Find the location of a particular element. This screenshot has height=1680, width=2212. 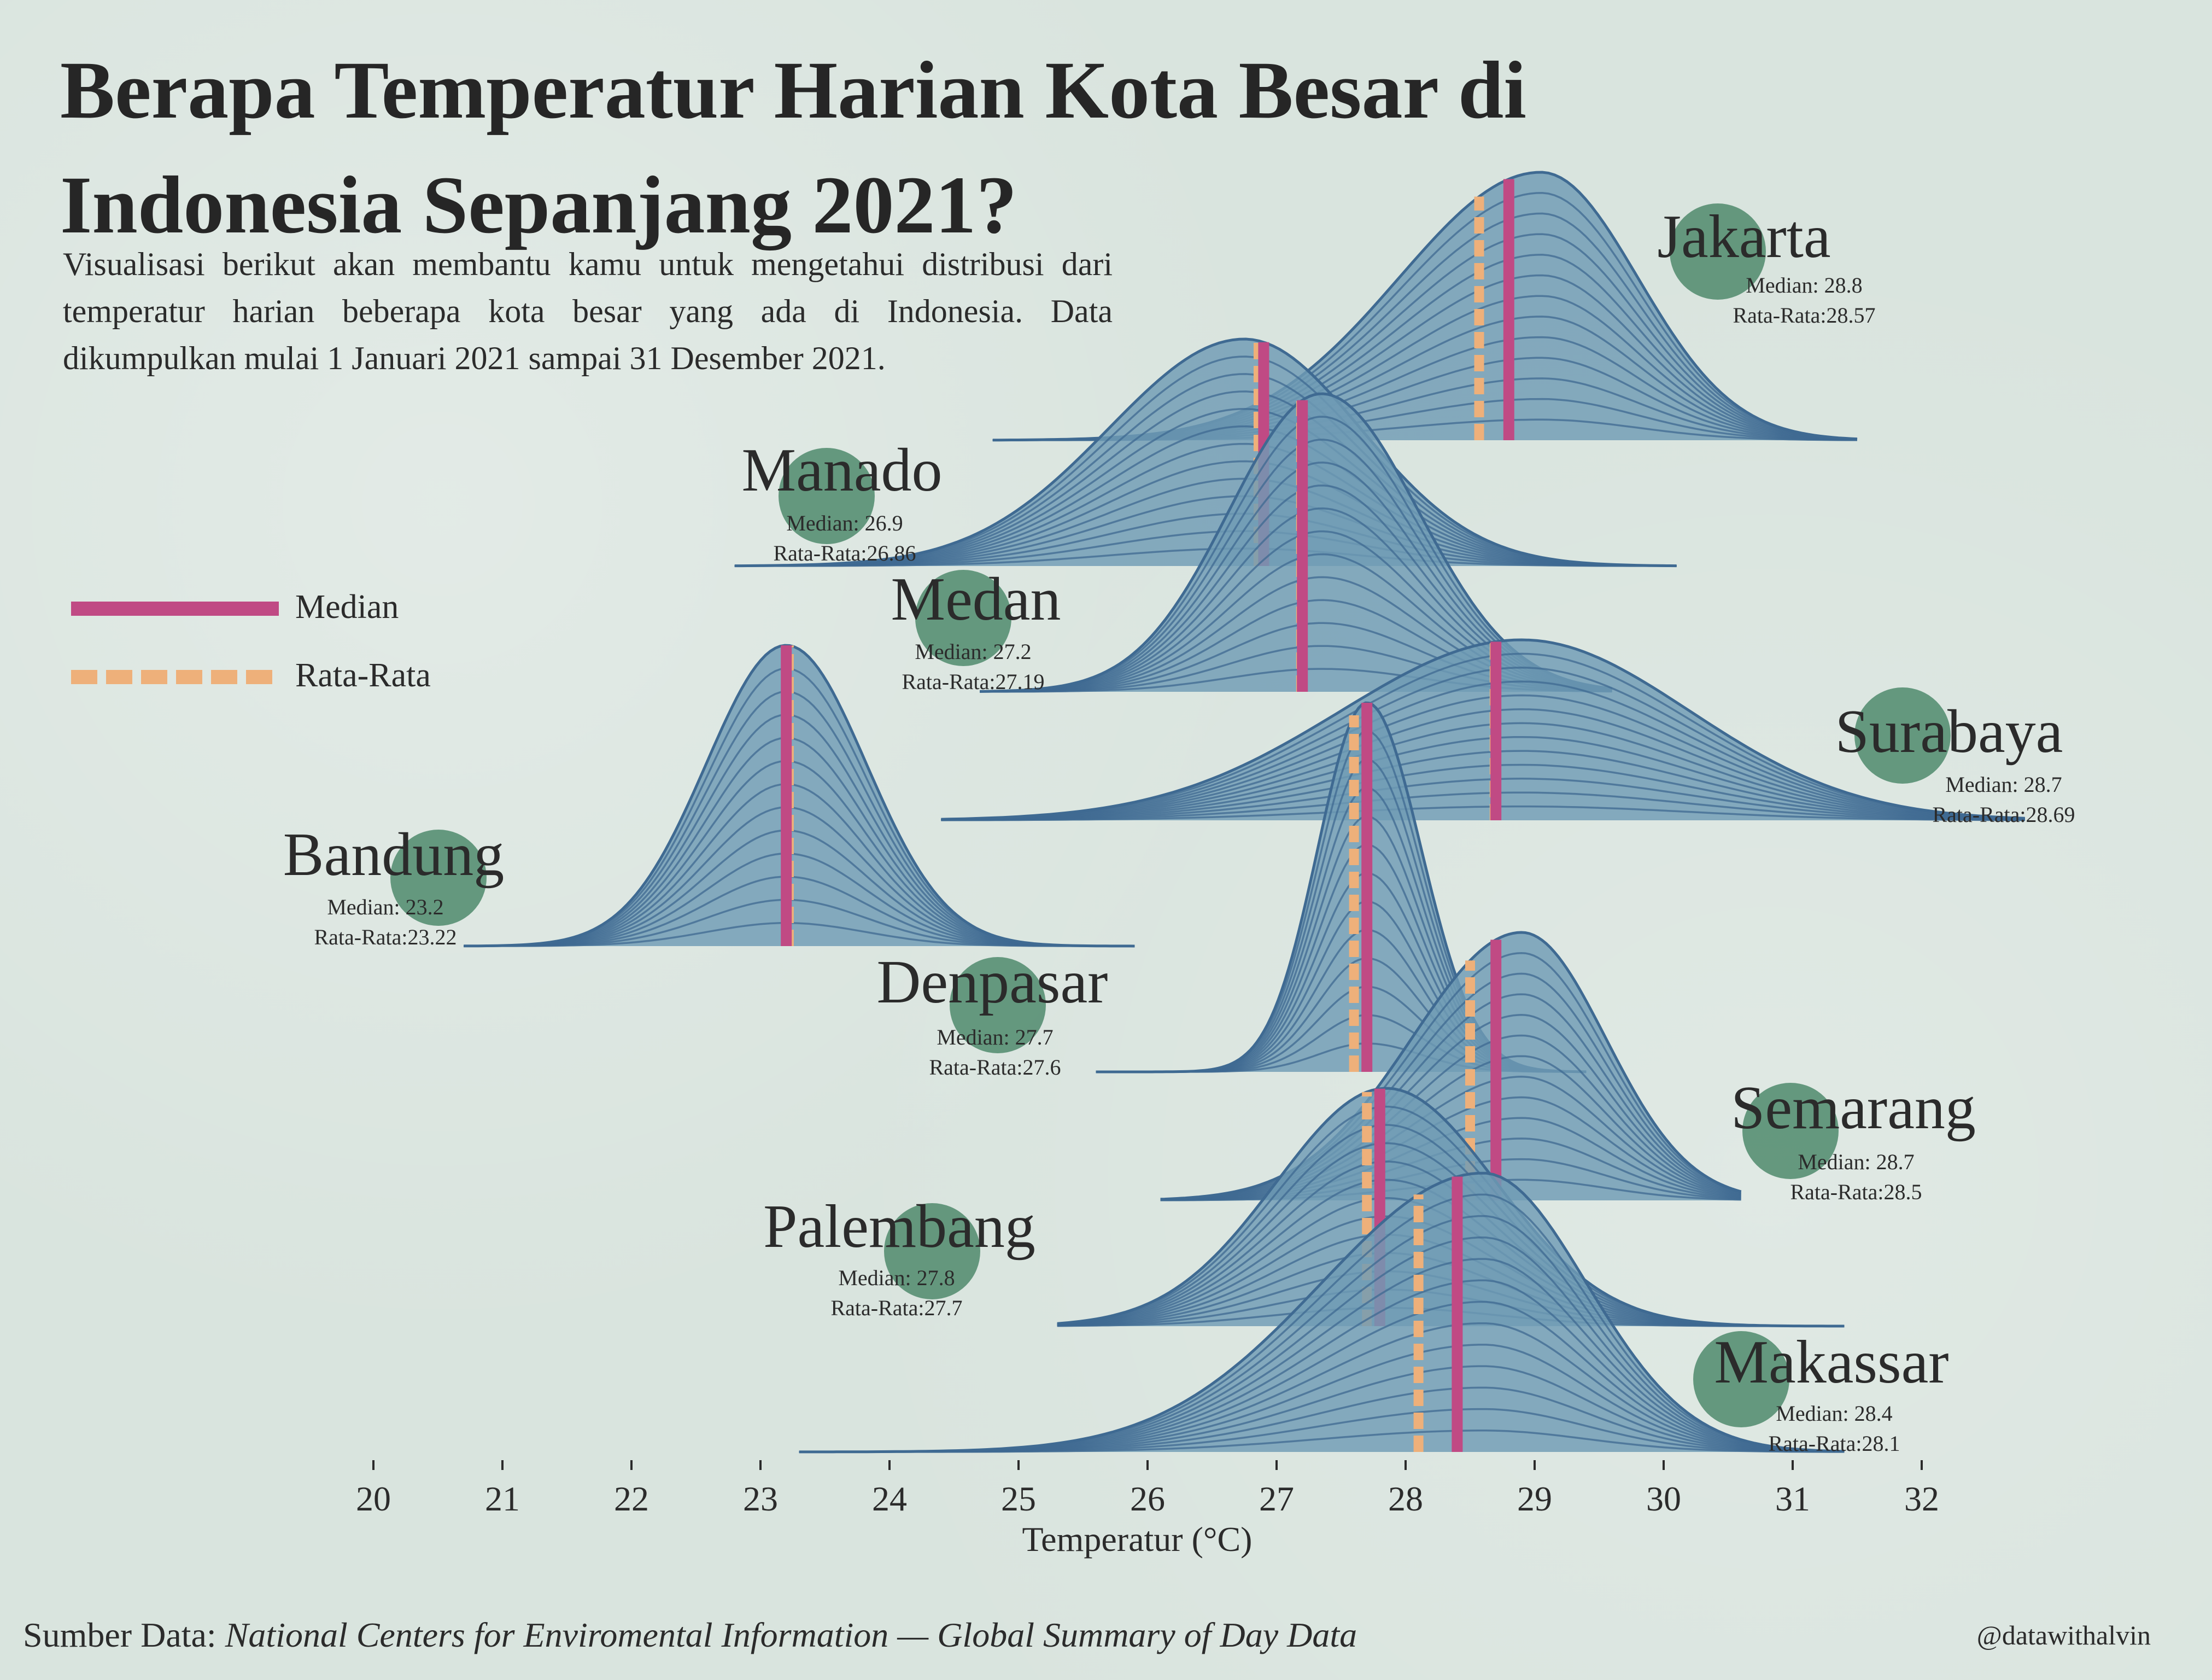

jakarta-city-name: Jakarta is located at coordinates (1743, 237).